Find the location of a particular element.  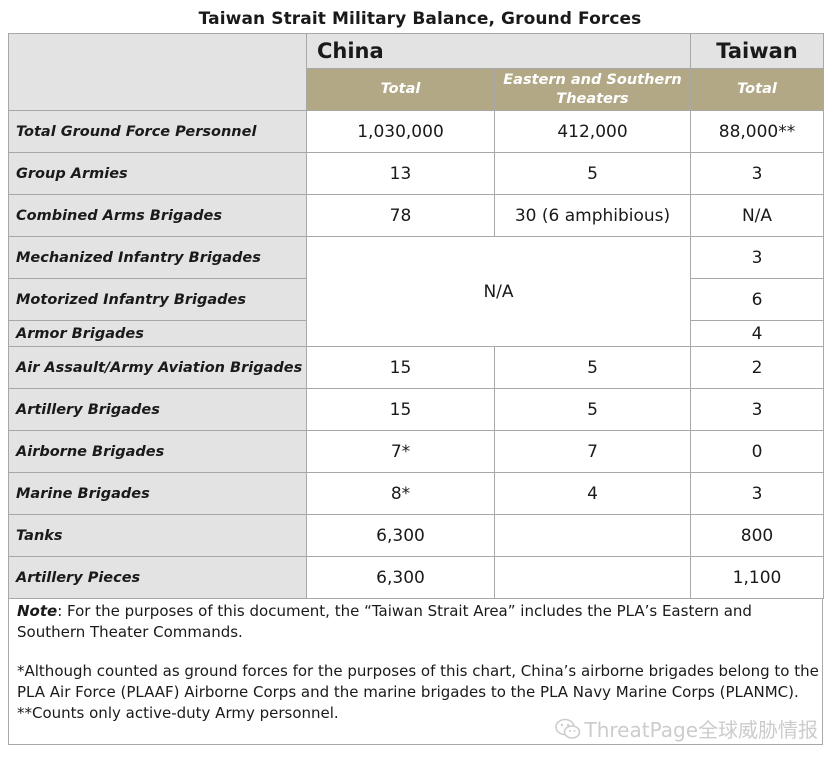

header-corner is located at coordinates (157, 72).